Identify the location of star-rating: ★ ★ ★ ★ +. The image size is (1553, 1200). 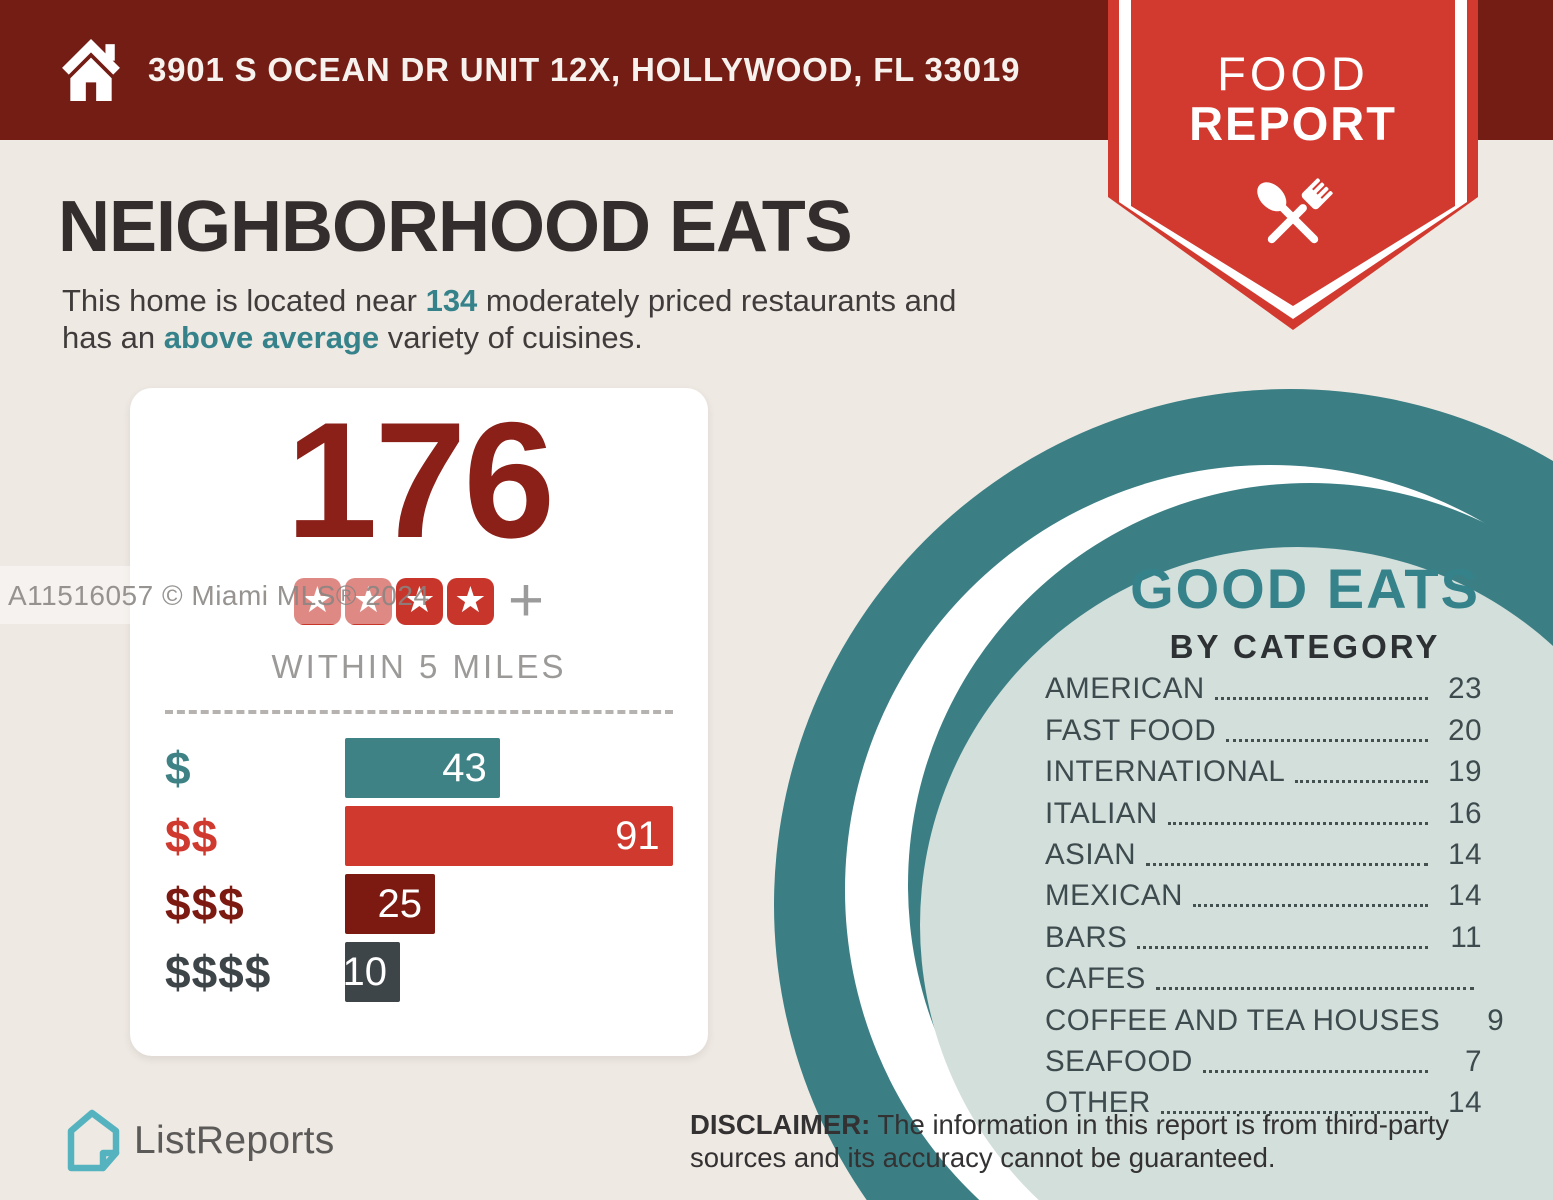
(419, 600).